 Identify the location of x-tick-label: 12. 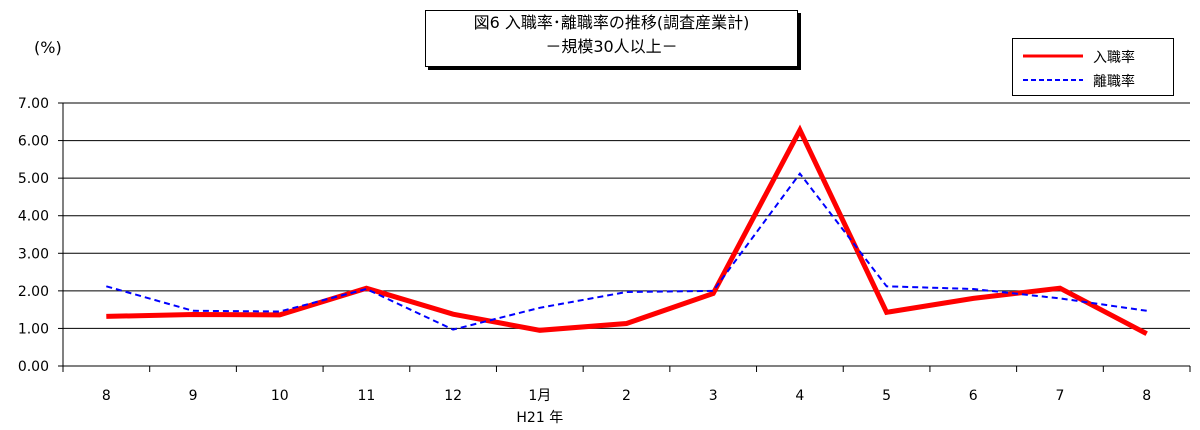
(453, 396).